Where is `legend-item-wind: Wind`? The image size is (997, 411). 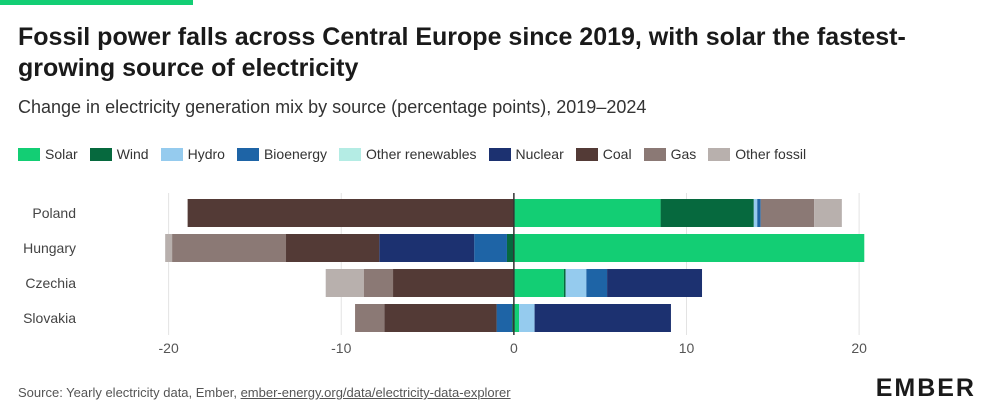
legend-item-wind: Wind is located at coordinates (119, 154).